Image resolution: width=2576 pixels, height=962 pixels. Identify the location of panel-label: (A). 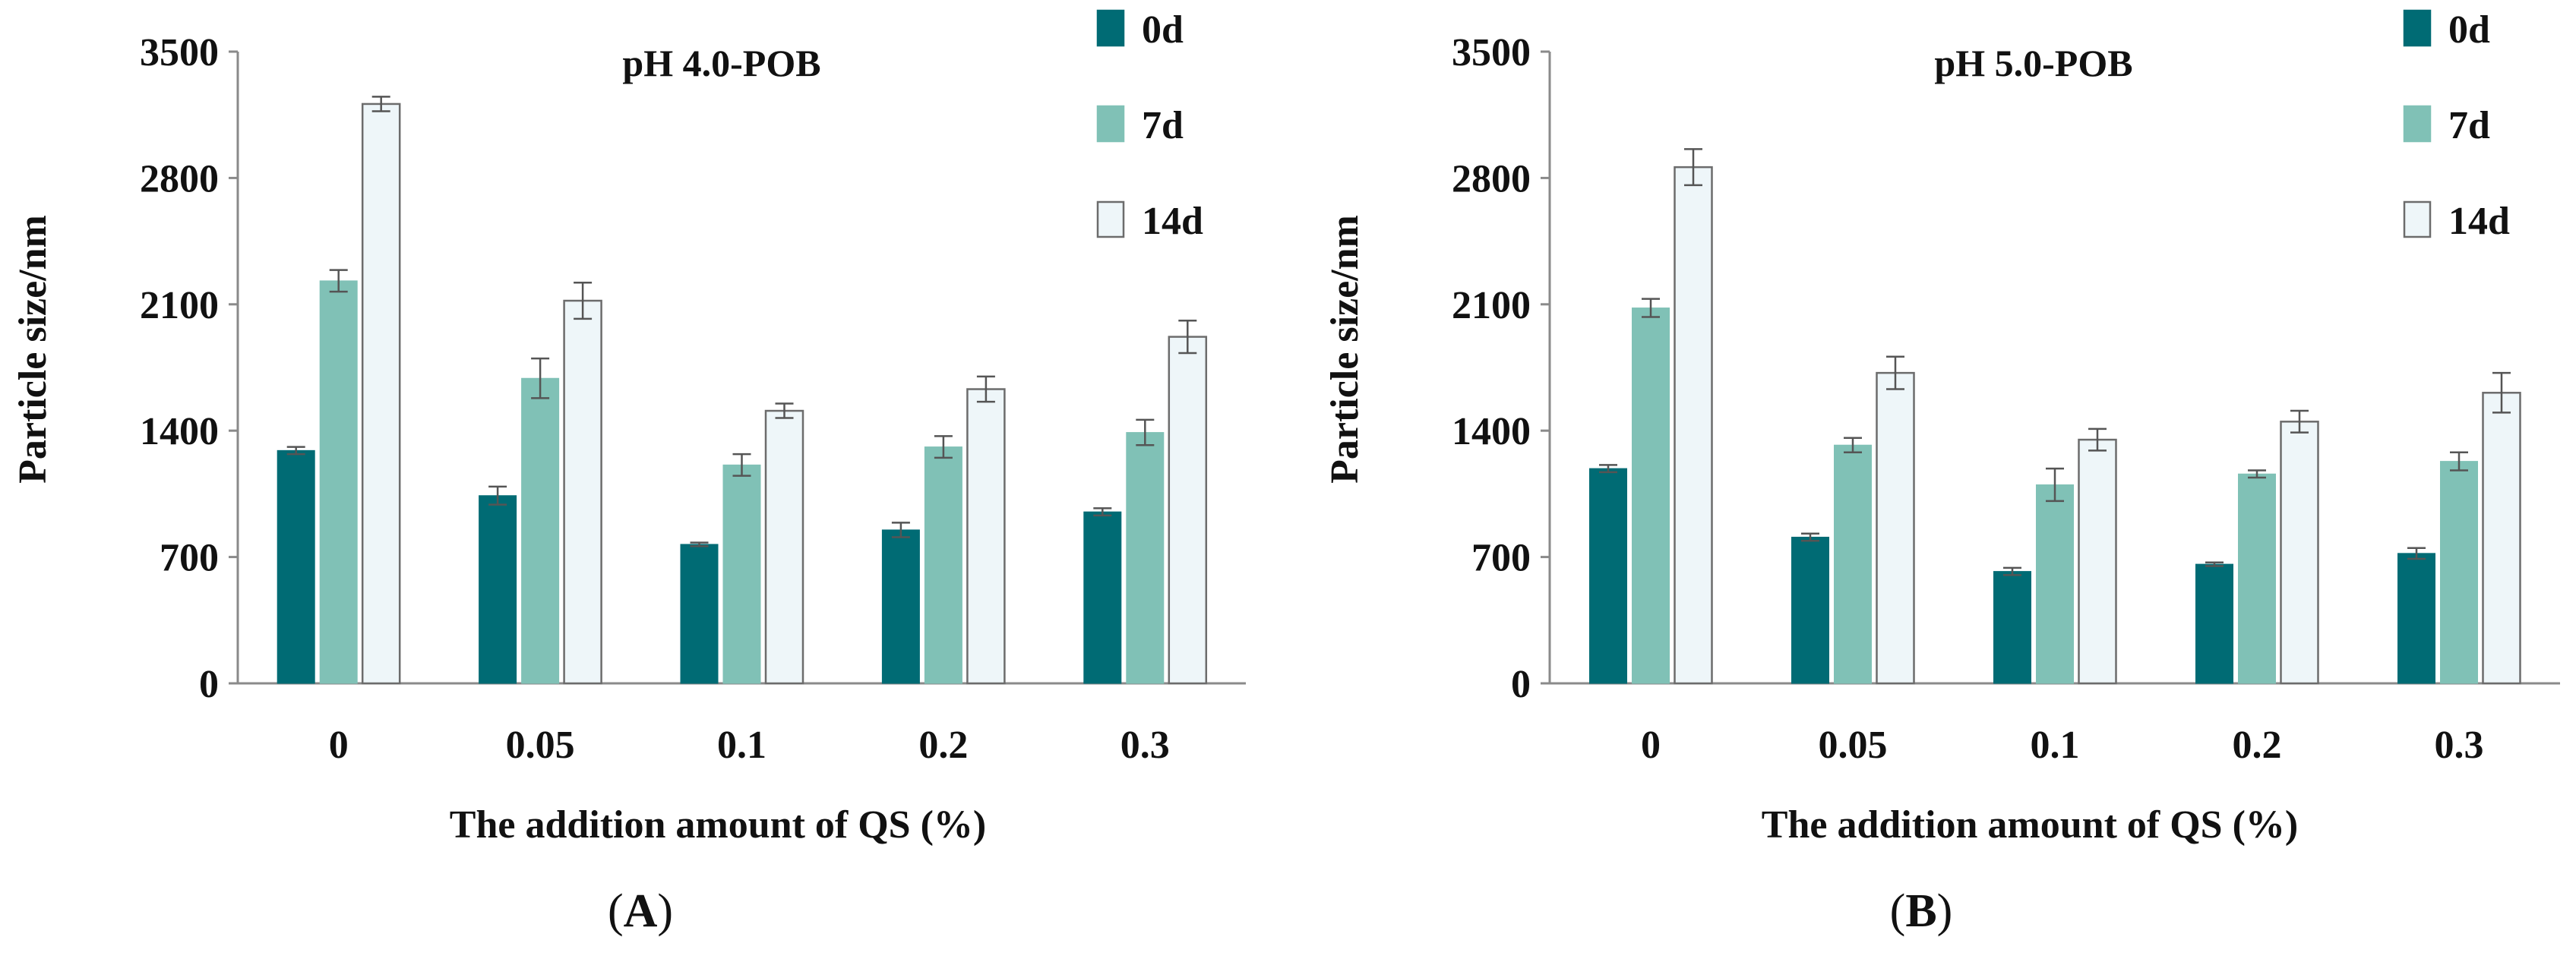
(640, 911).